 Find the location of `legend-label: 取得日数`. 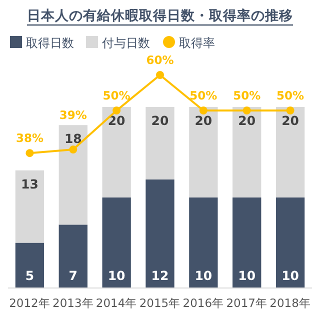

legend-label: 取得日数 is located at coordinates (50, 43).